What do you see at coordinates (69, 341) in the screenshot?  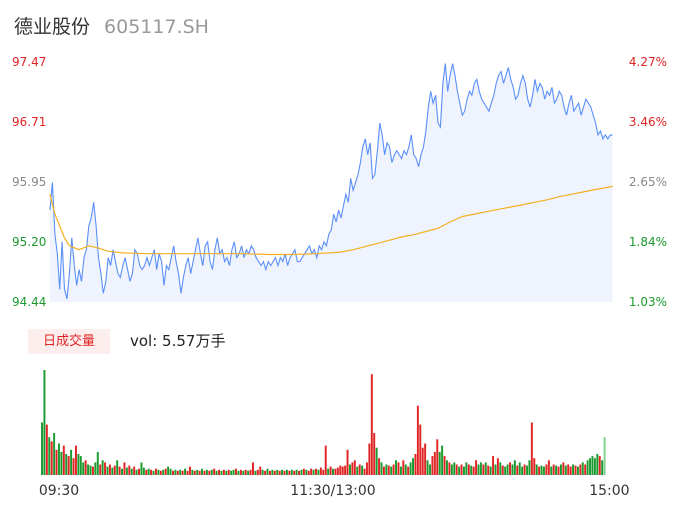 I see `volume-tag: 日成交量` at bounding box center [69, 341].